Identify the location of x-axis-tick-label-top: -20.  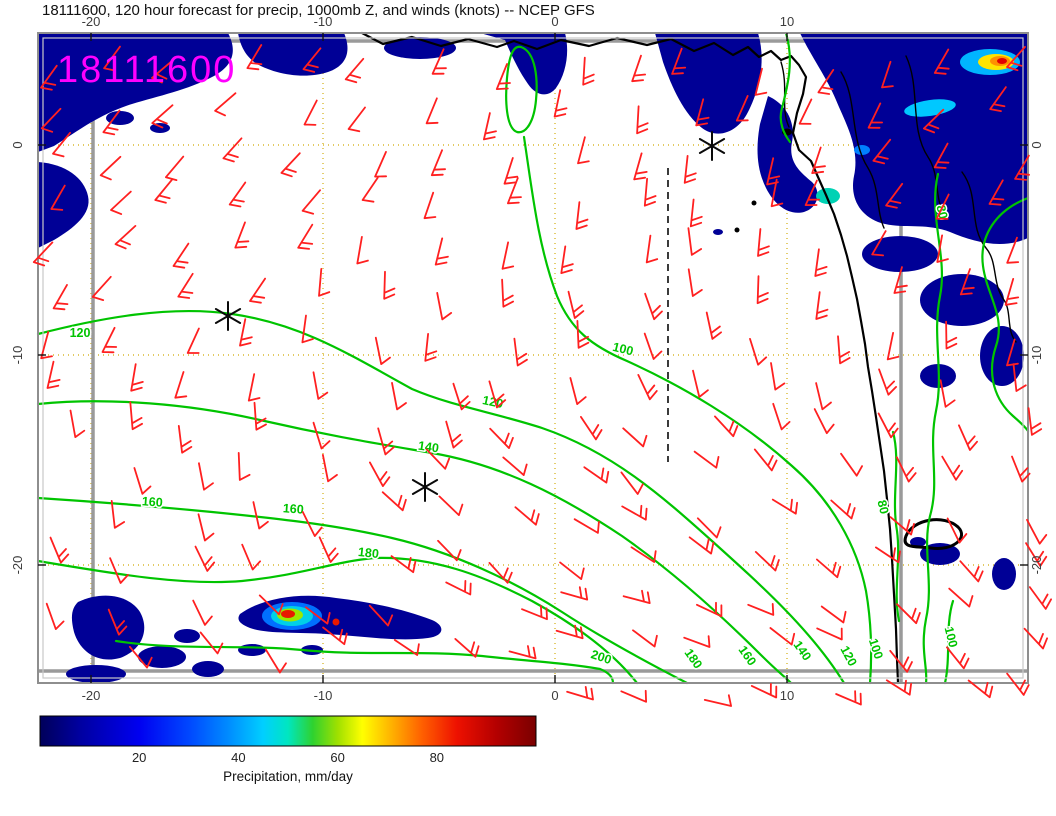
(91, 21).